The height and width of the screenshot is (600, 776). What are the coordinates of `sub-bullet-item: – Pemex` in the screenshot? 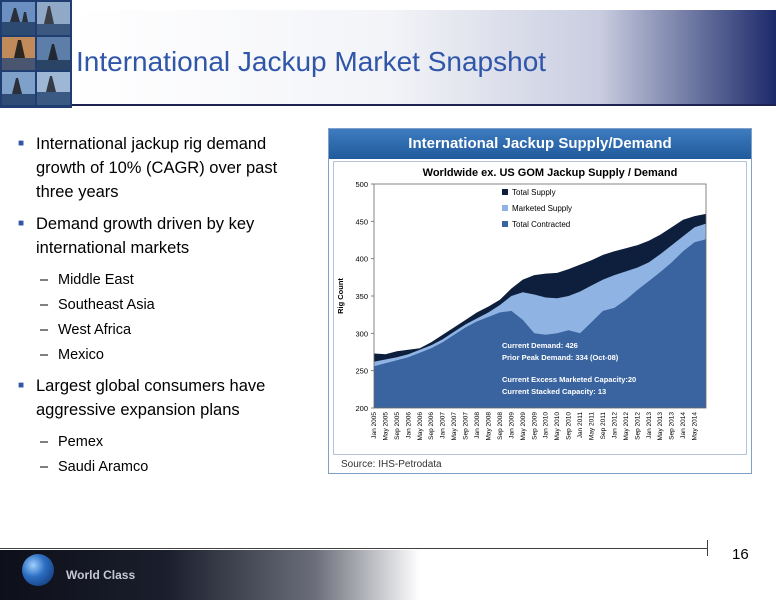 It's located at (168, 442).